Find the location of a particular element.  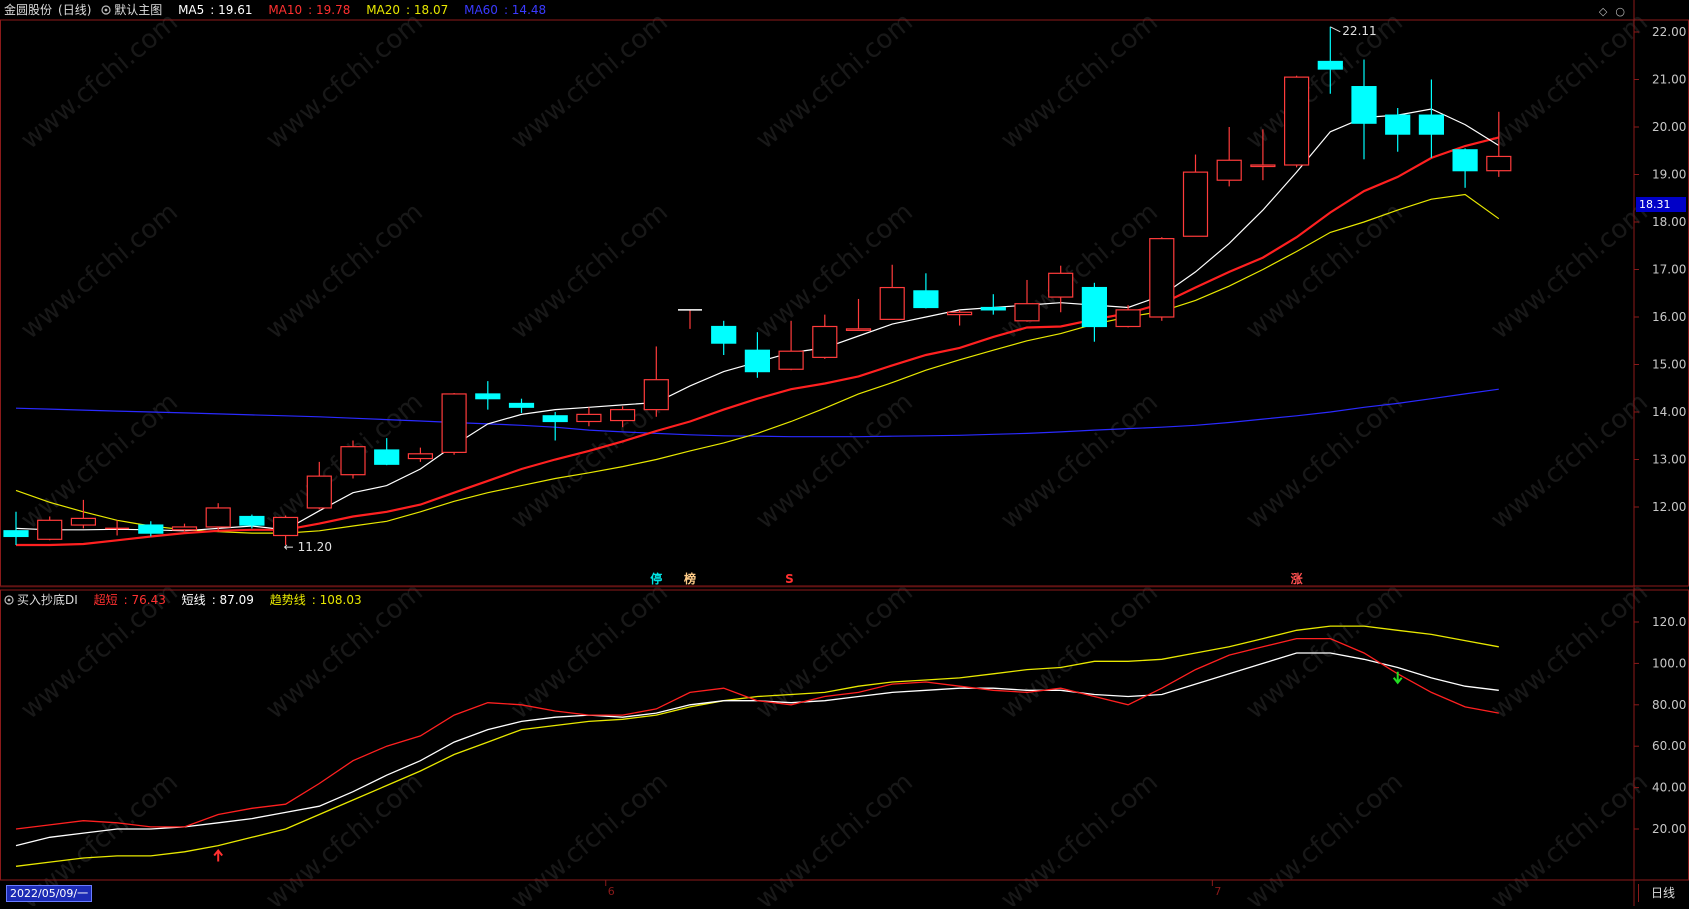

high-price-label: 22.11 is located at coordinates (1359, 31).